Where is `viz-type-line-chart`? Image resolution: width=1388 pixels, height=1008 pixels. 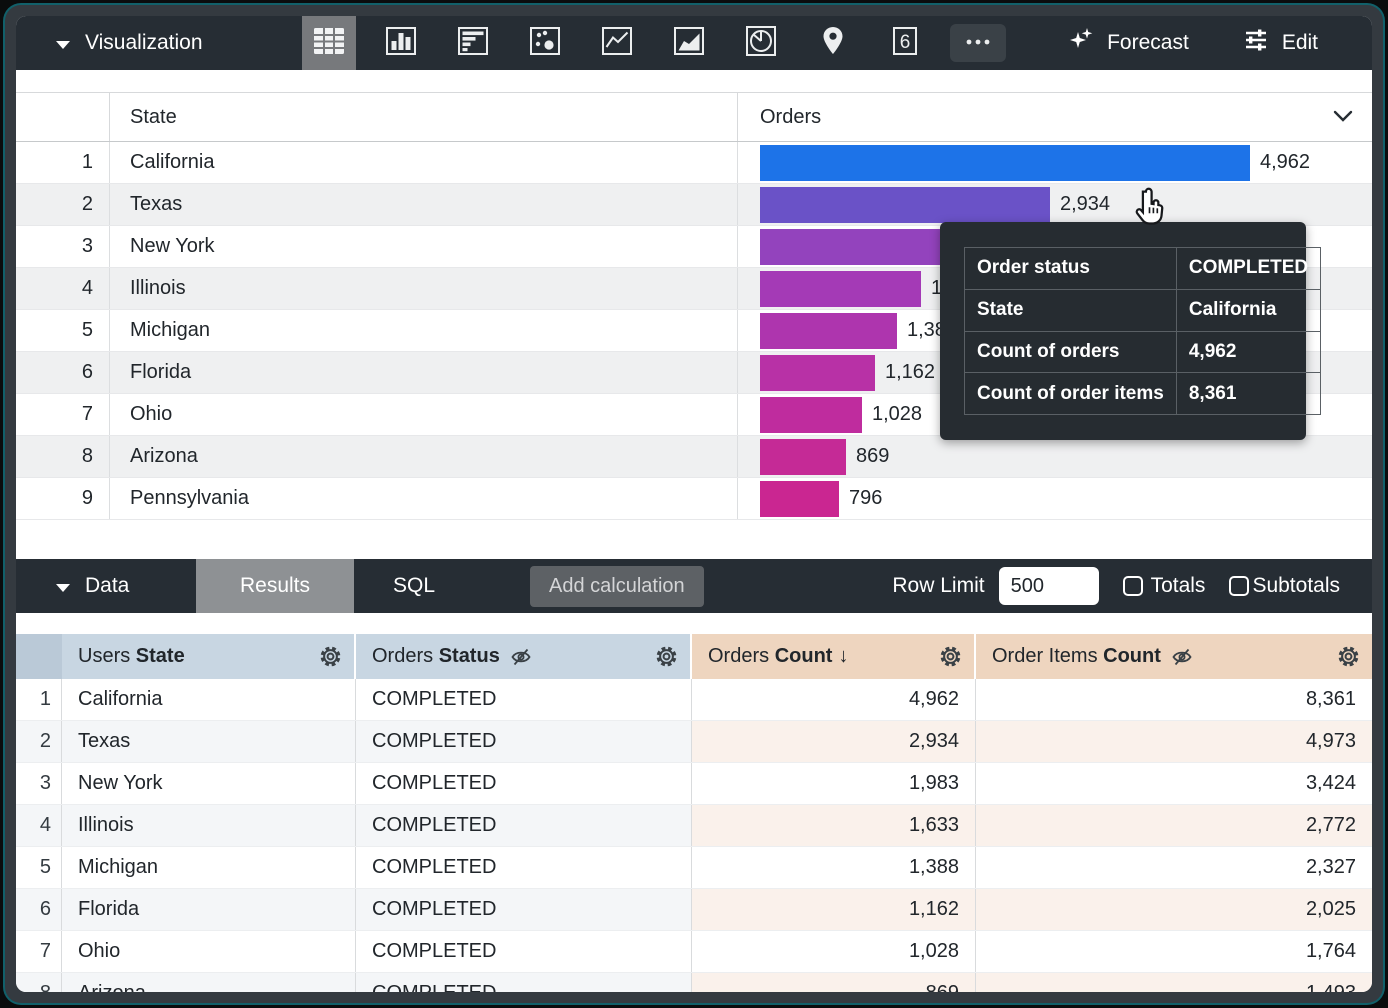 viz-type-line-chart is located at coordinates (617, 43).